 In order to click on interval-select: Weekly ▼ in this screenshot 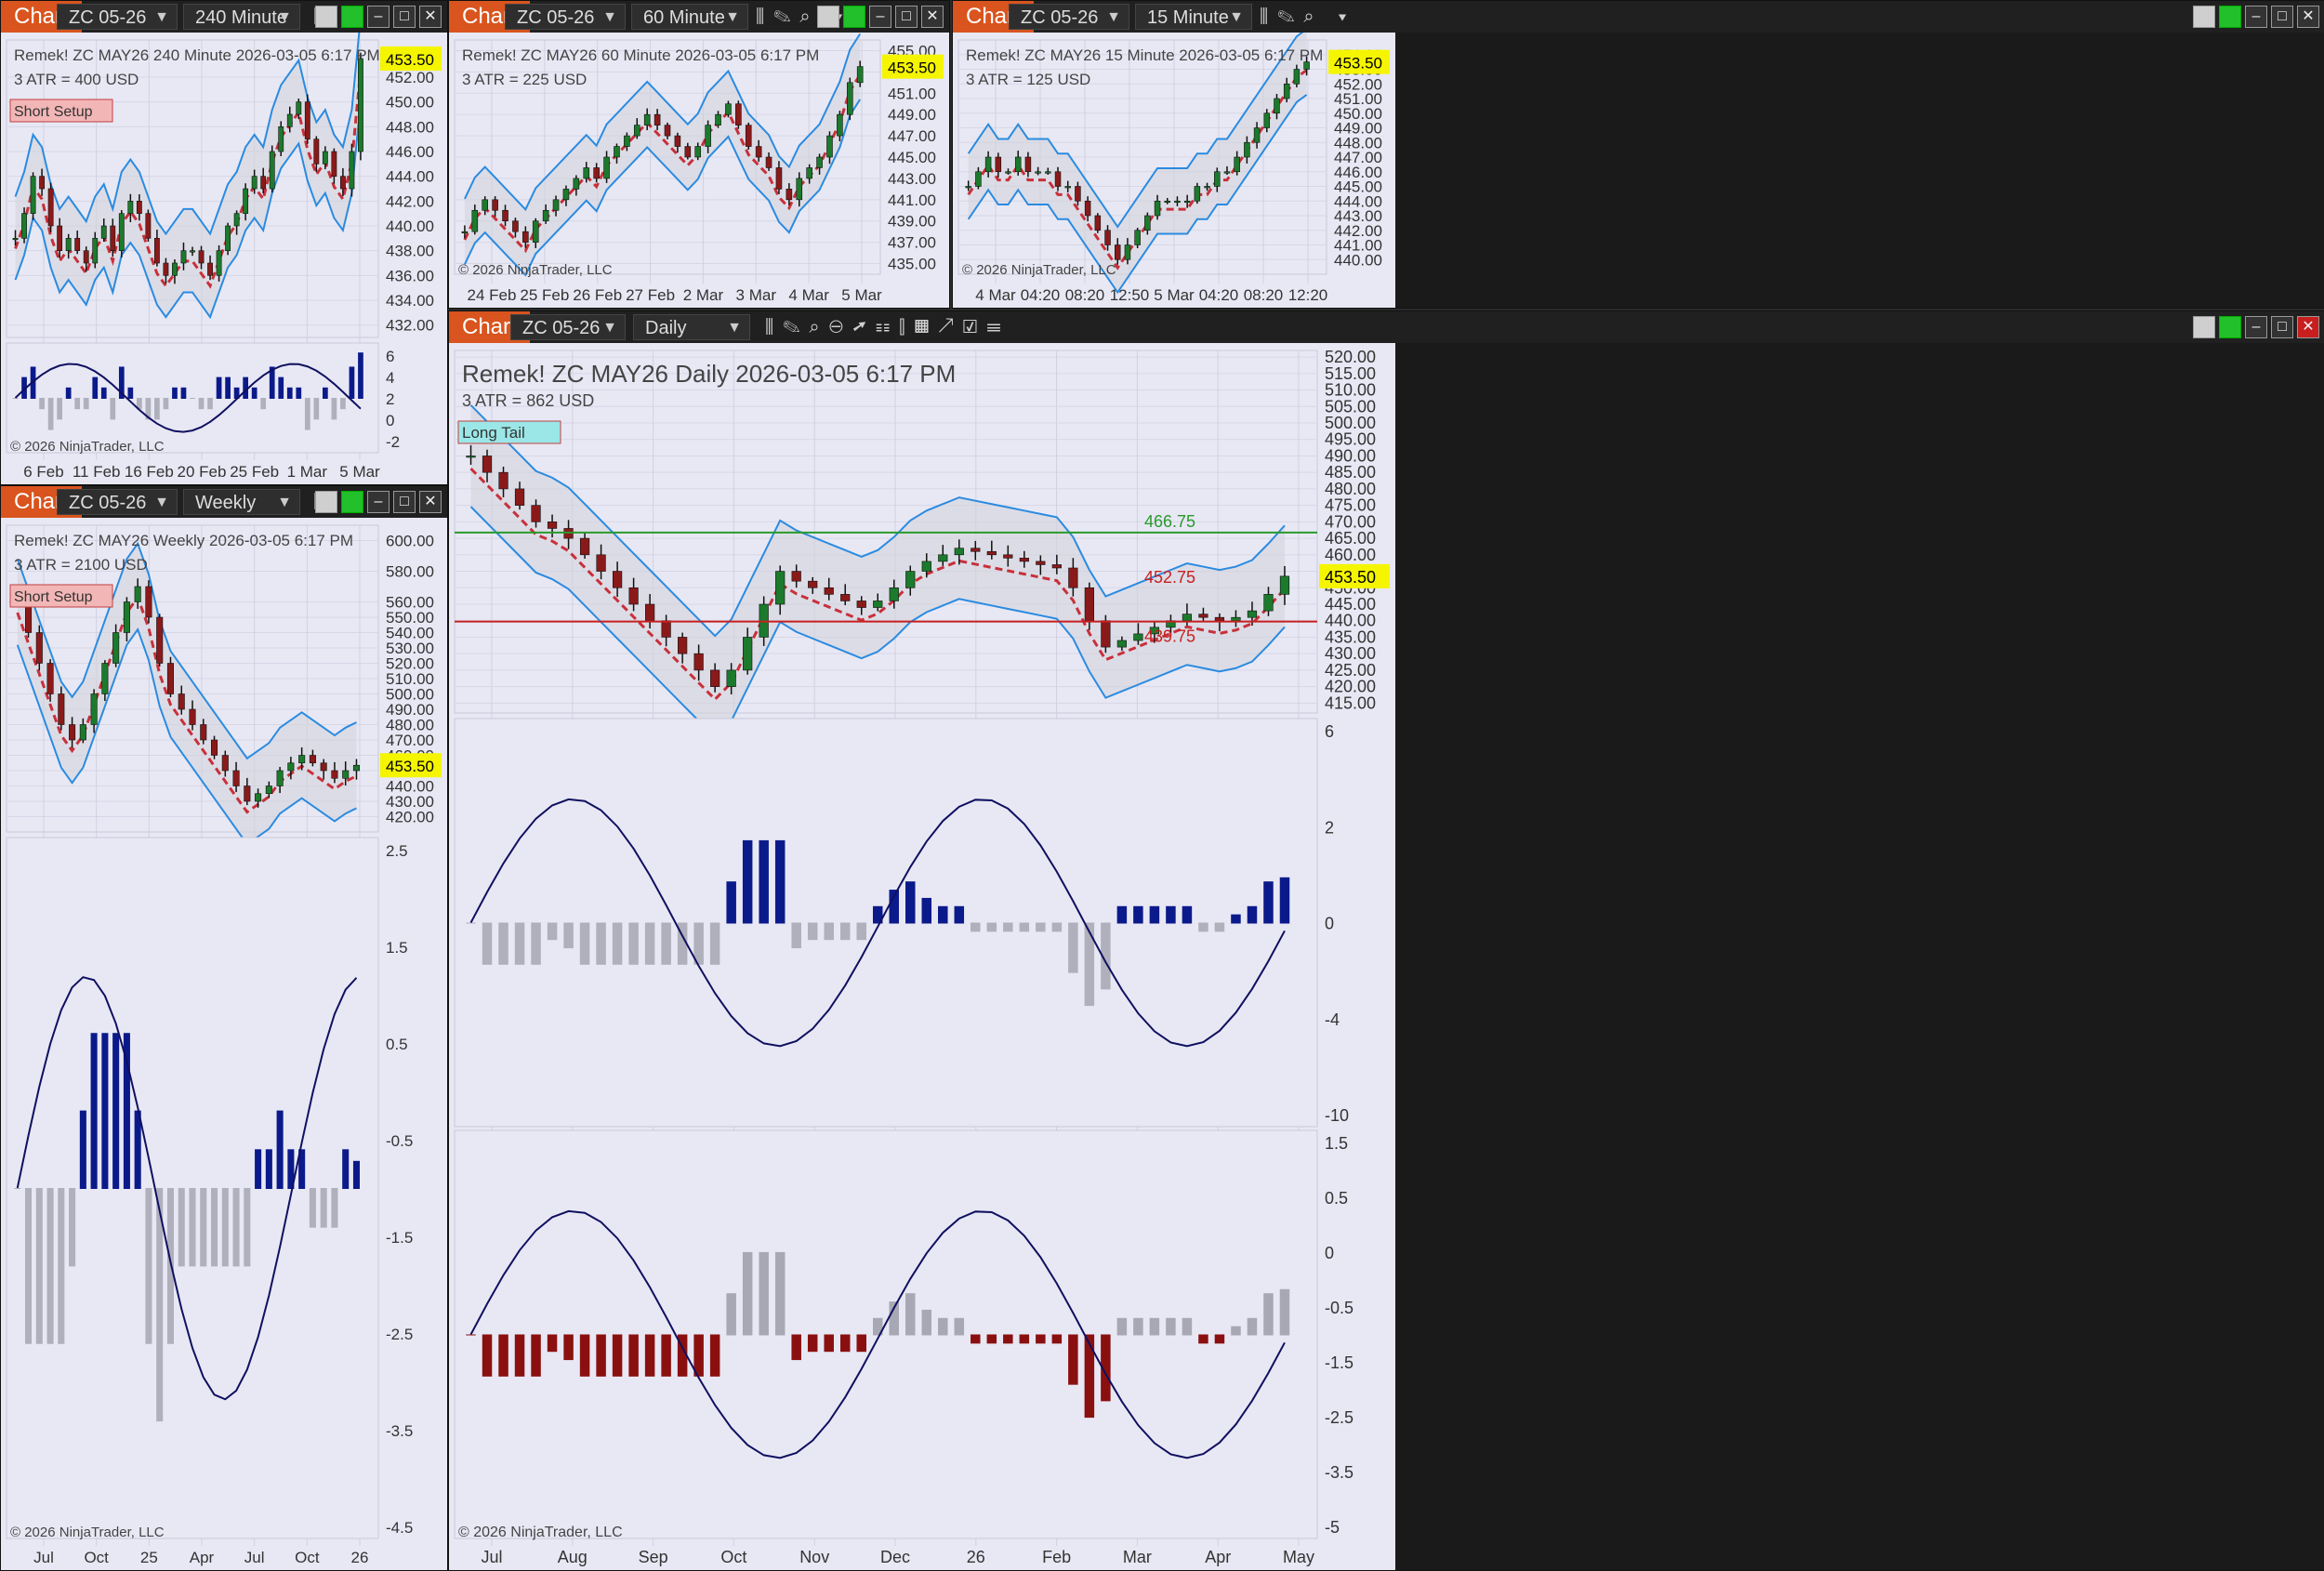, I will do `click(241, 502)`.